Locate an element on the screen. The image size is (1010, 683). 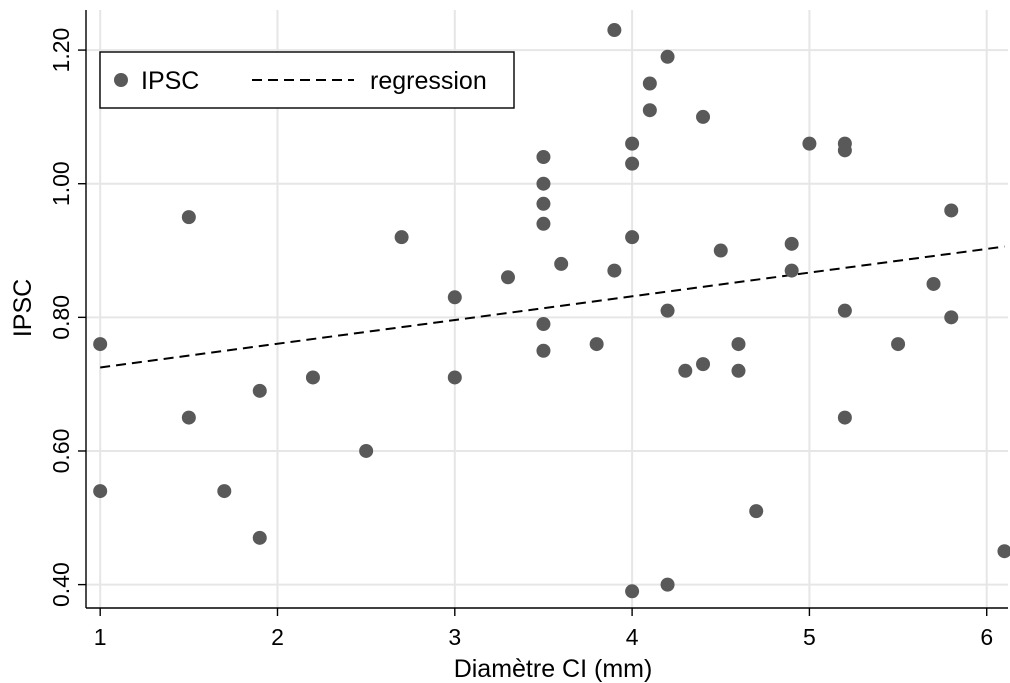
x-tick-label: 6 is located at coordinates (986, 637).